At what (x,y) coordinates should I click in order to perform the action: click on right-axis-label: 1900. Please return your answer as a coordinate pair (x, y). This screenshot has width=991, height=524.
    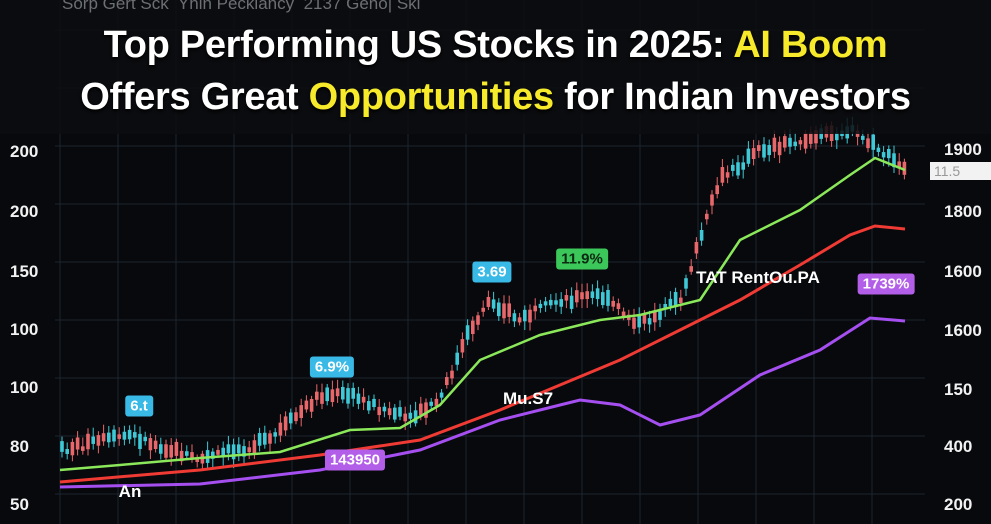
    Looking at the image, I should click on (963, 149).